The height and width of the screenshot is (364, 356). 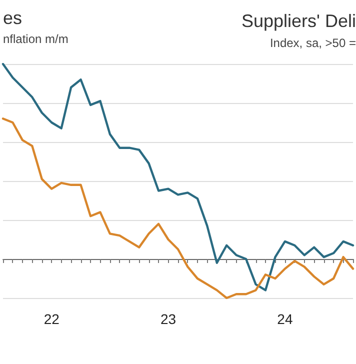 What do you see at coordinates (35, 39) in the screenshot?
I see `chart-subtitle: nflation m/m` at bounding box center [35, 39].